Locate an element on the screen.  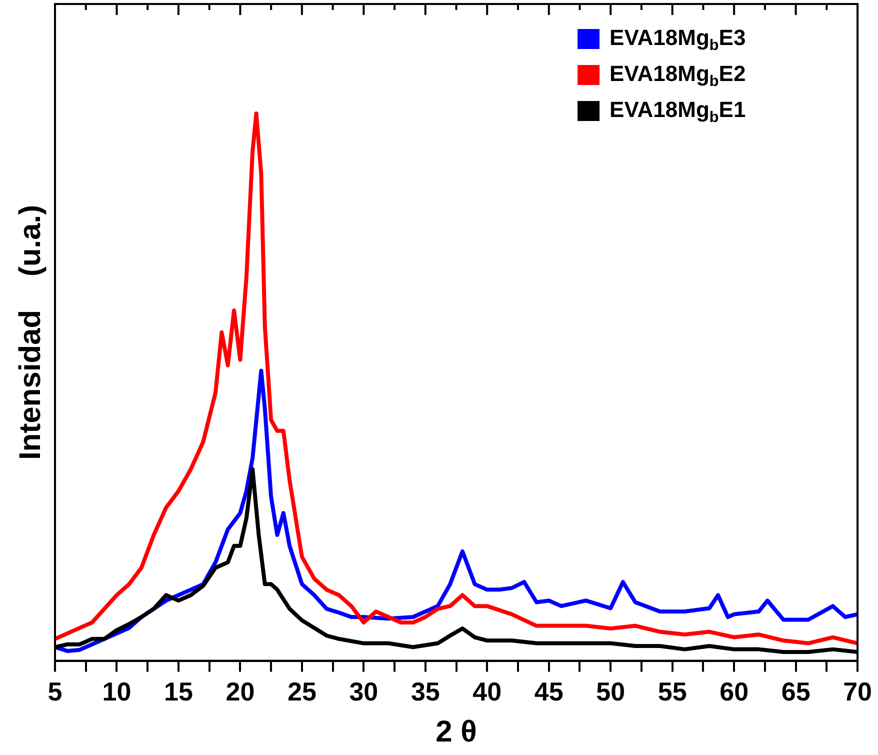
y-axis-title: Intensidad (u.a.) is located at coordinates (30, 332).